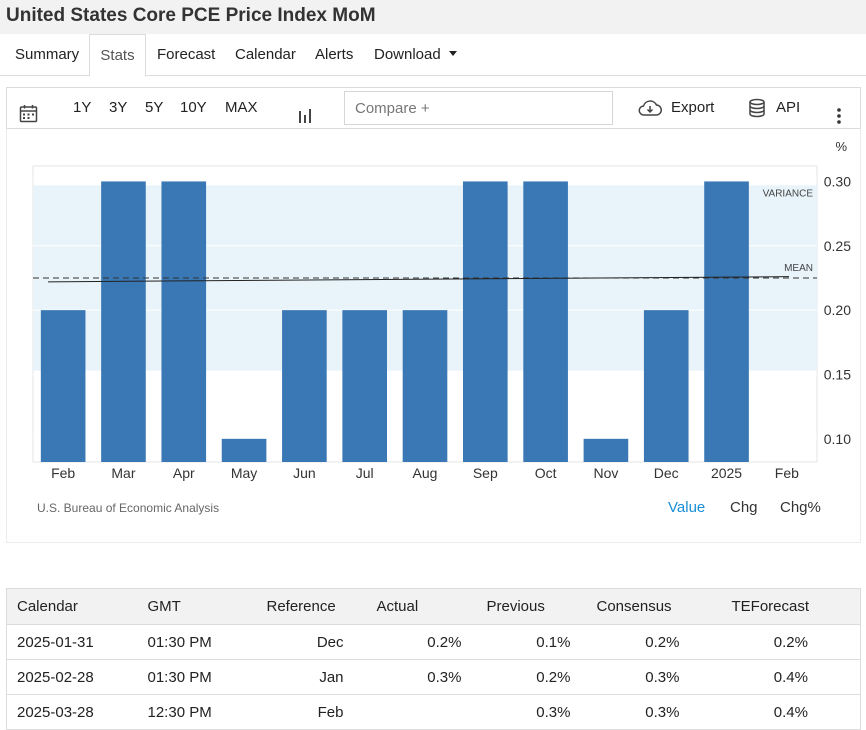 The height and width of the screenshot is (730, 866). Describe the element at coordinates (541, 642) in the screenshot. I see `cell-previous: 0.1%` at that location.